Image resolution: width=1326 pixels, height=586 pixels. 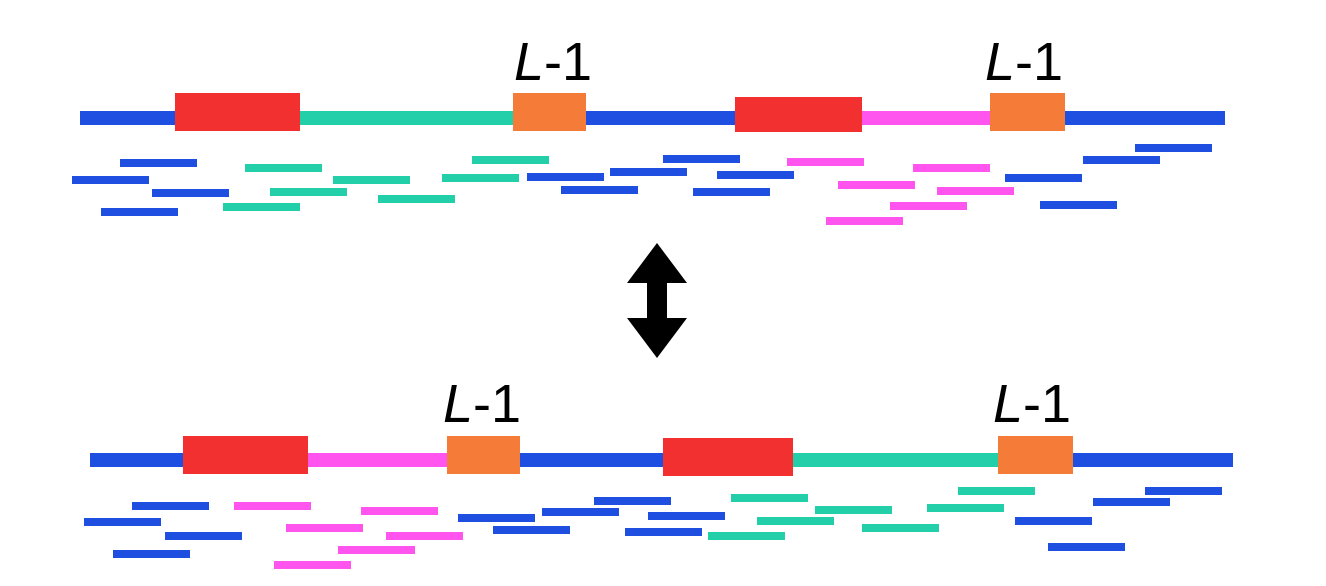 What do you see at coordinates (657, 300) in the screenshot?
I see `double-arrow` at bounding box center [657, 300].